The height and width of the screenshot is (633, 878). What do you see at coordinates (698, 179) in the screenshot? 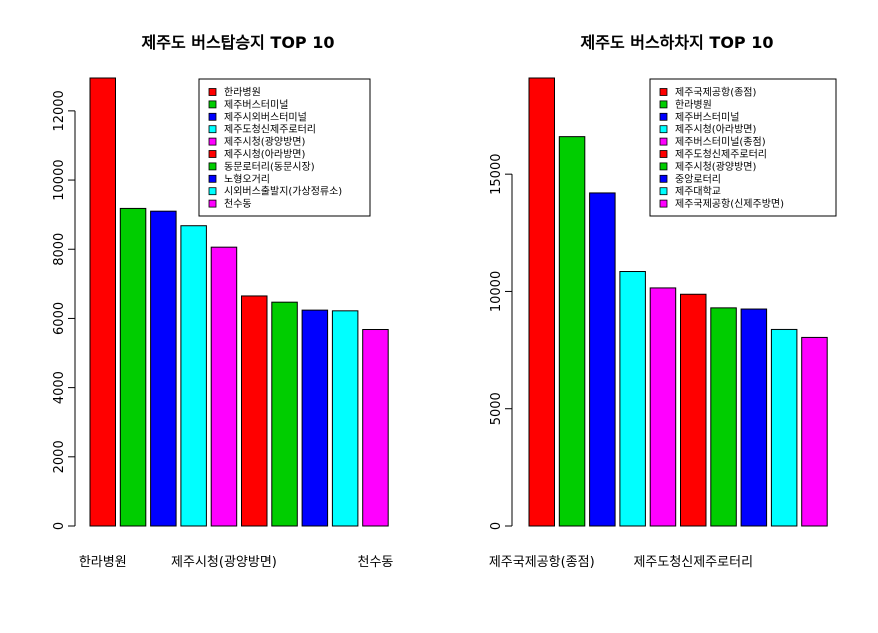
I see `legend-label: 중앙로터리` at bounding box center [698, 179].